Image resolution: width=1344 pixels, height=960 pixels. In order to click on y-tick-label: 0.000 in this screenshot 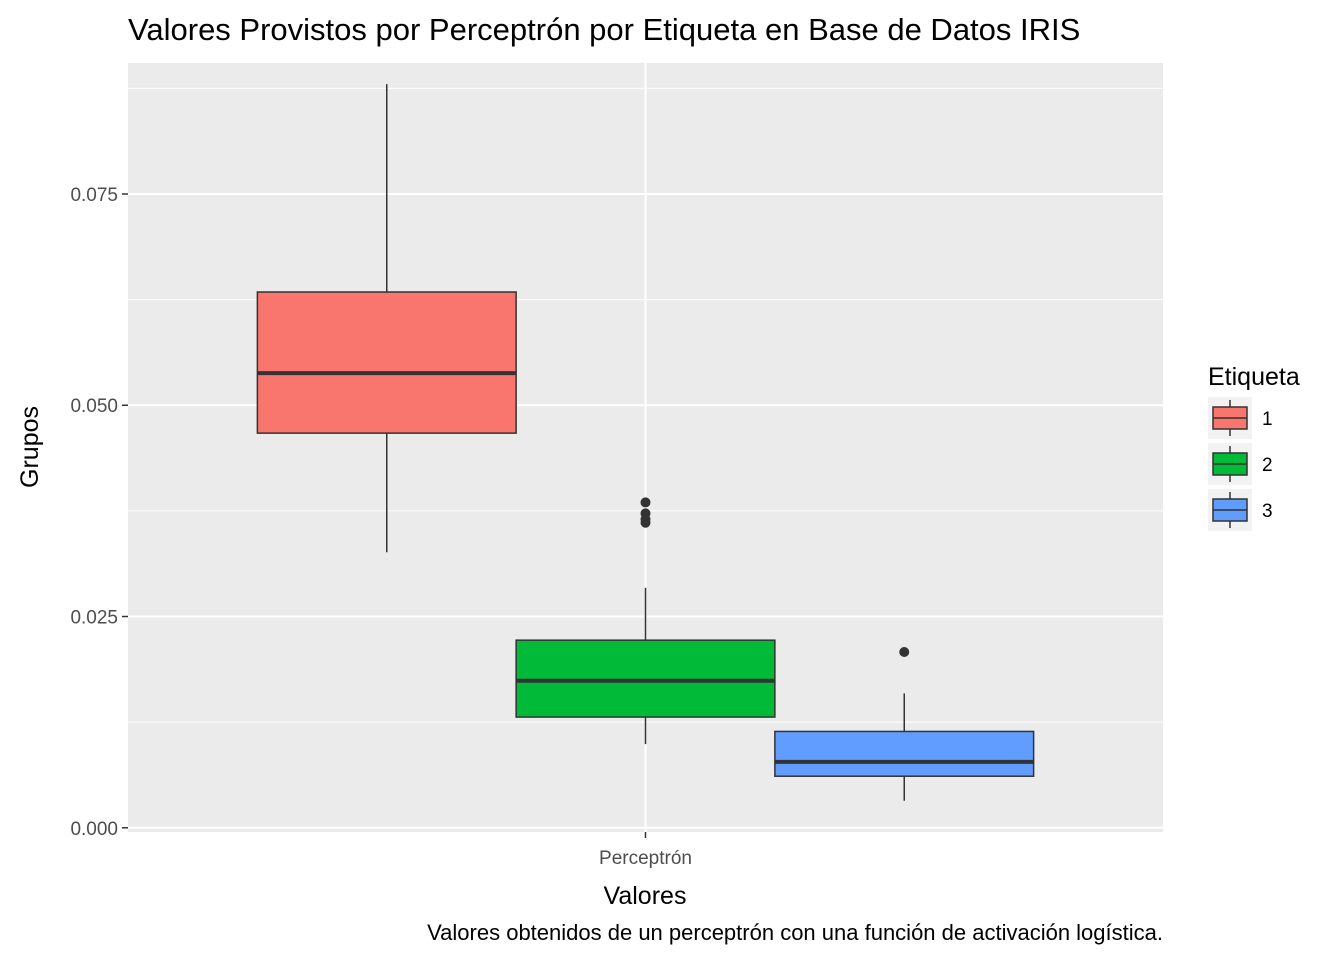, I will do `click(94, 829)`.